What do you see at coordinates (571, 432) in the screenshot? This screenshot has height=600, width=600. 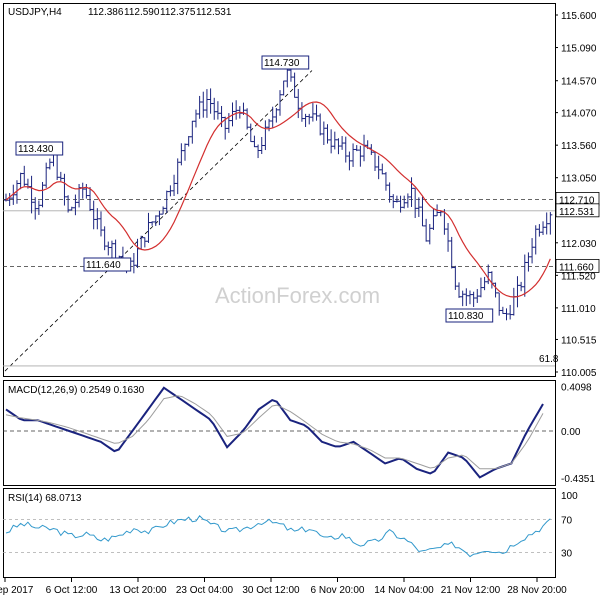 I see `macd-tick-label: 0.00` at bounding box center [571, 432].